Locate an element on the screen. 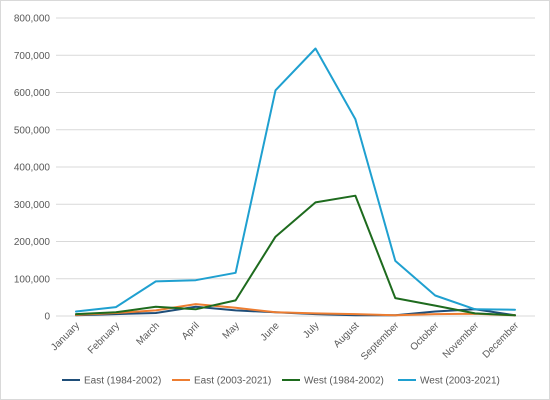 The height and width of the screenshot is (400, 550). legend-item: East (2003-2021) is located at coordinates (221, 381).